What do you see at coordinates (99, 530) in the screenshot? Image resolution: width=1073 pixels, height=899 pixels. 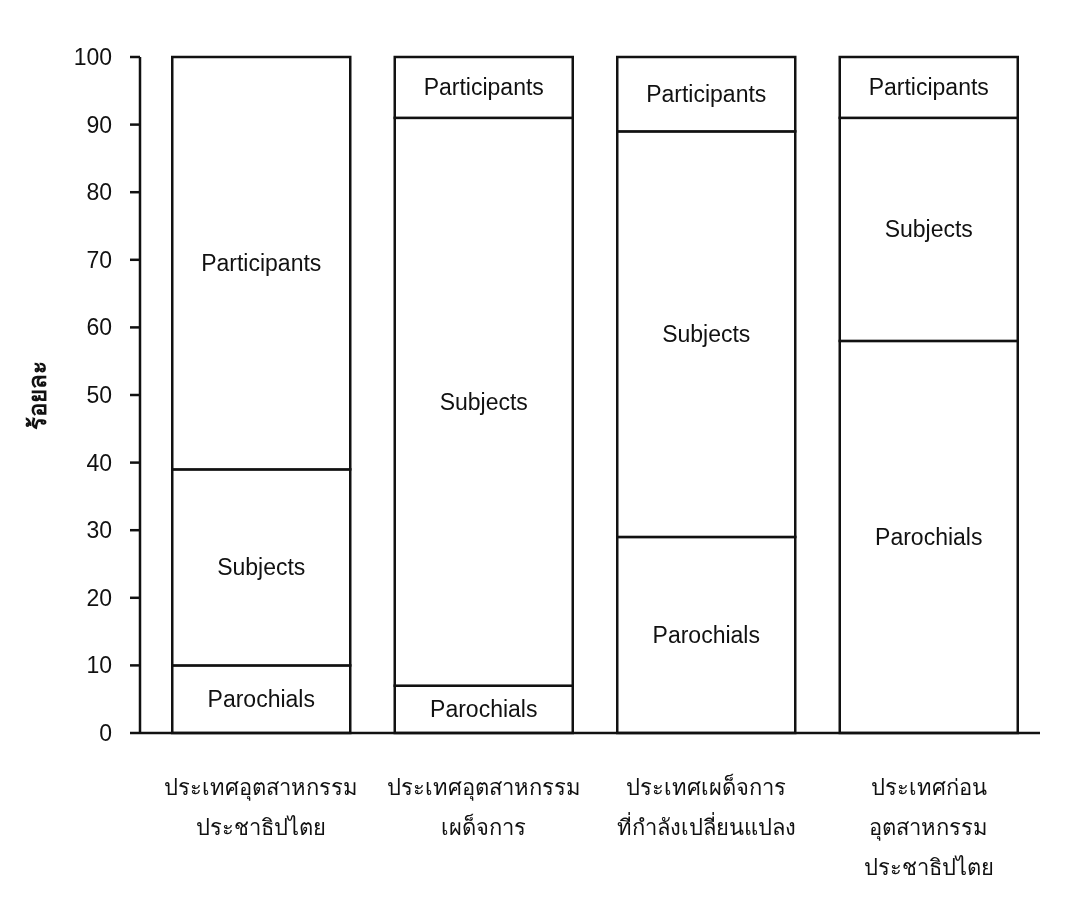 I see `y-tick-label: 30` at bounding box center [99, 530].